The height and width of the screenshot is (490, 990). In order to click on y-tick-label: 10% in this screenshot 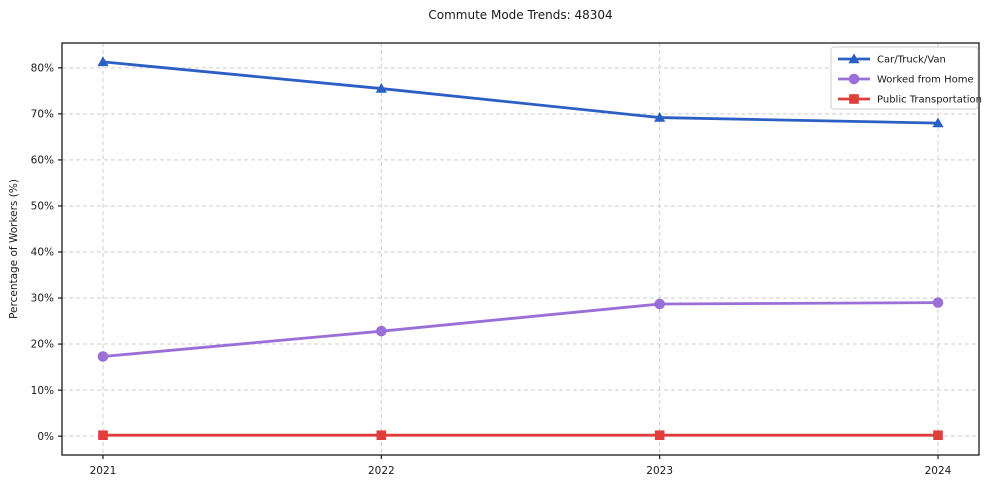, I will do `click(42, 391)`.